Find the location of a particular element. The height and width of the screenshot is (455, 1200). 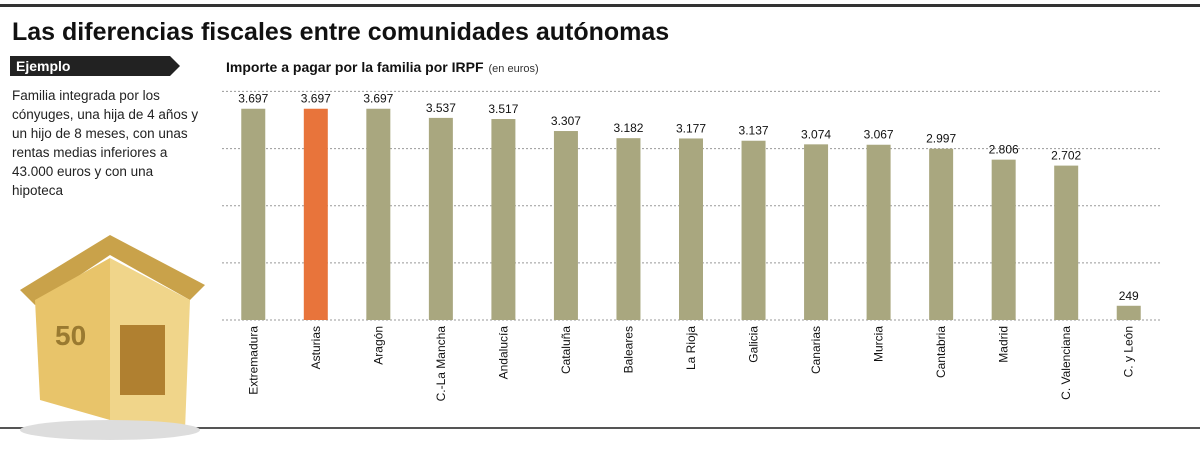

value-label: 3.307 is located at coordinates (566, 121).